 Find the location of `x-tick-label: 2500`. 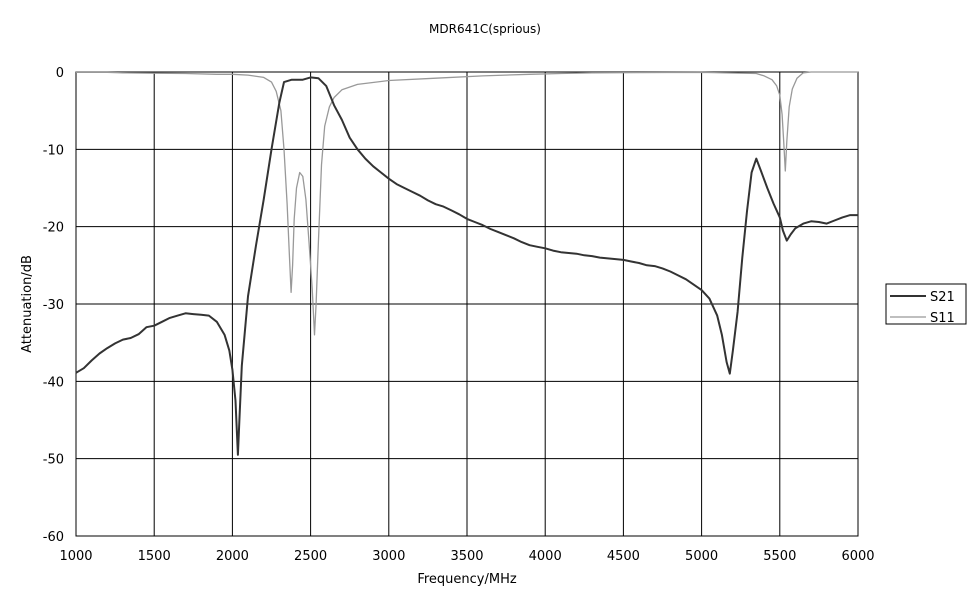

x-tick-label: 2500 is located at coordinates (310, 556).